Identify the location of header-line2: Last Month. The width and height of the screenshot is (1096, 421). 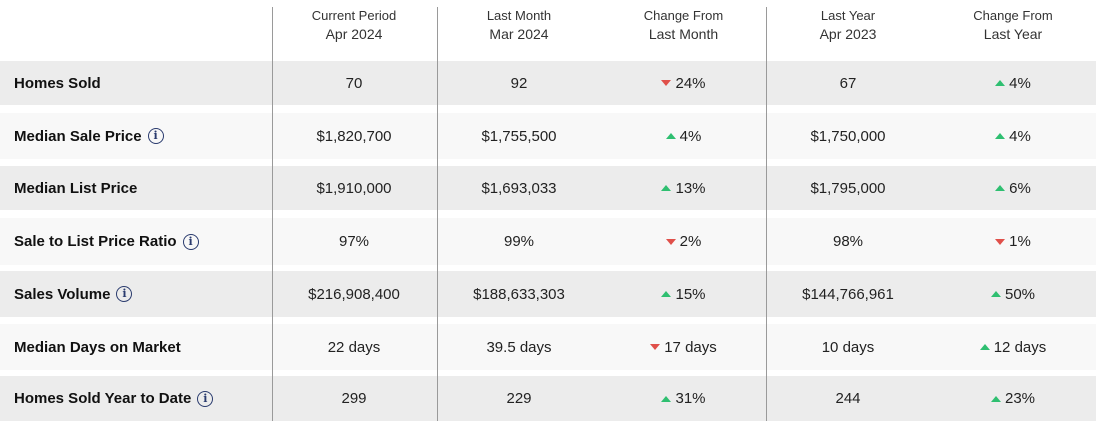
(683, 34).